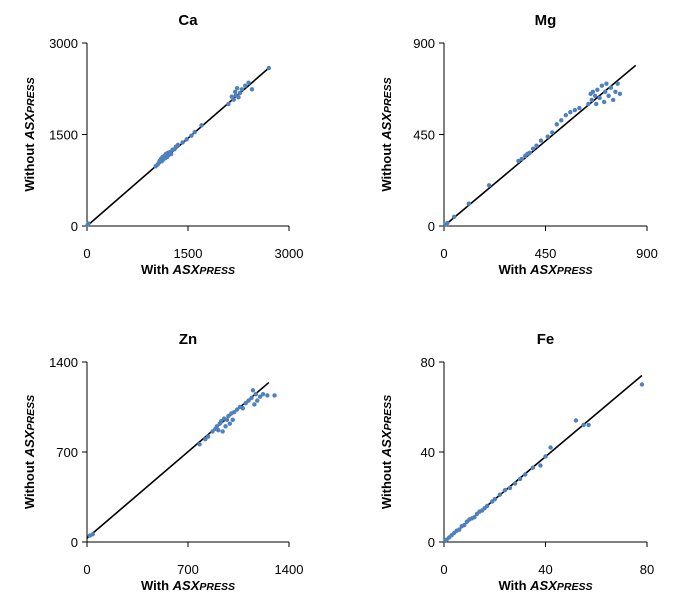 The image size is (678, 597). I want to click on x-tick-label: 900, so click(647, 253).